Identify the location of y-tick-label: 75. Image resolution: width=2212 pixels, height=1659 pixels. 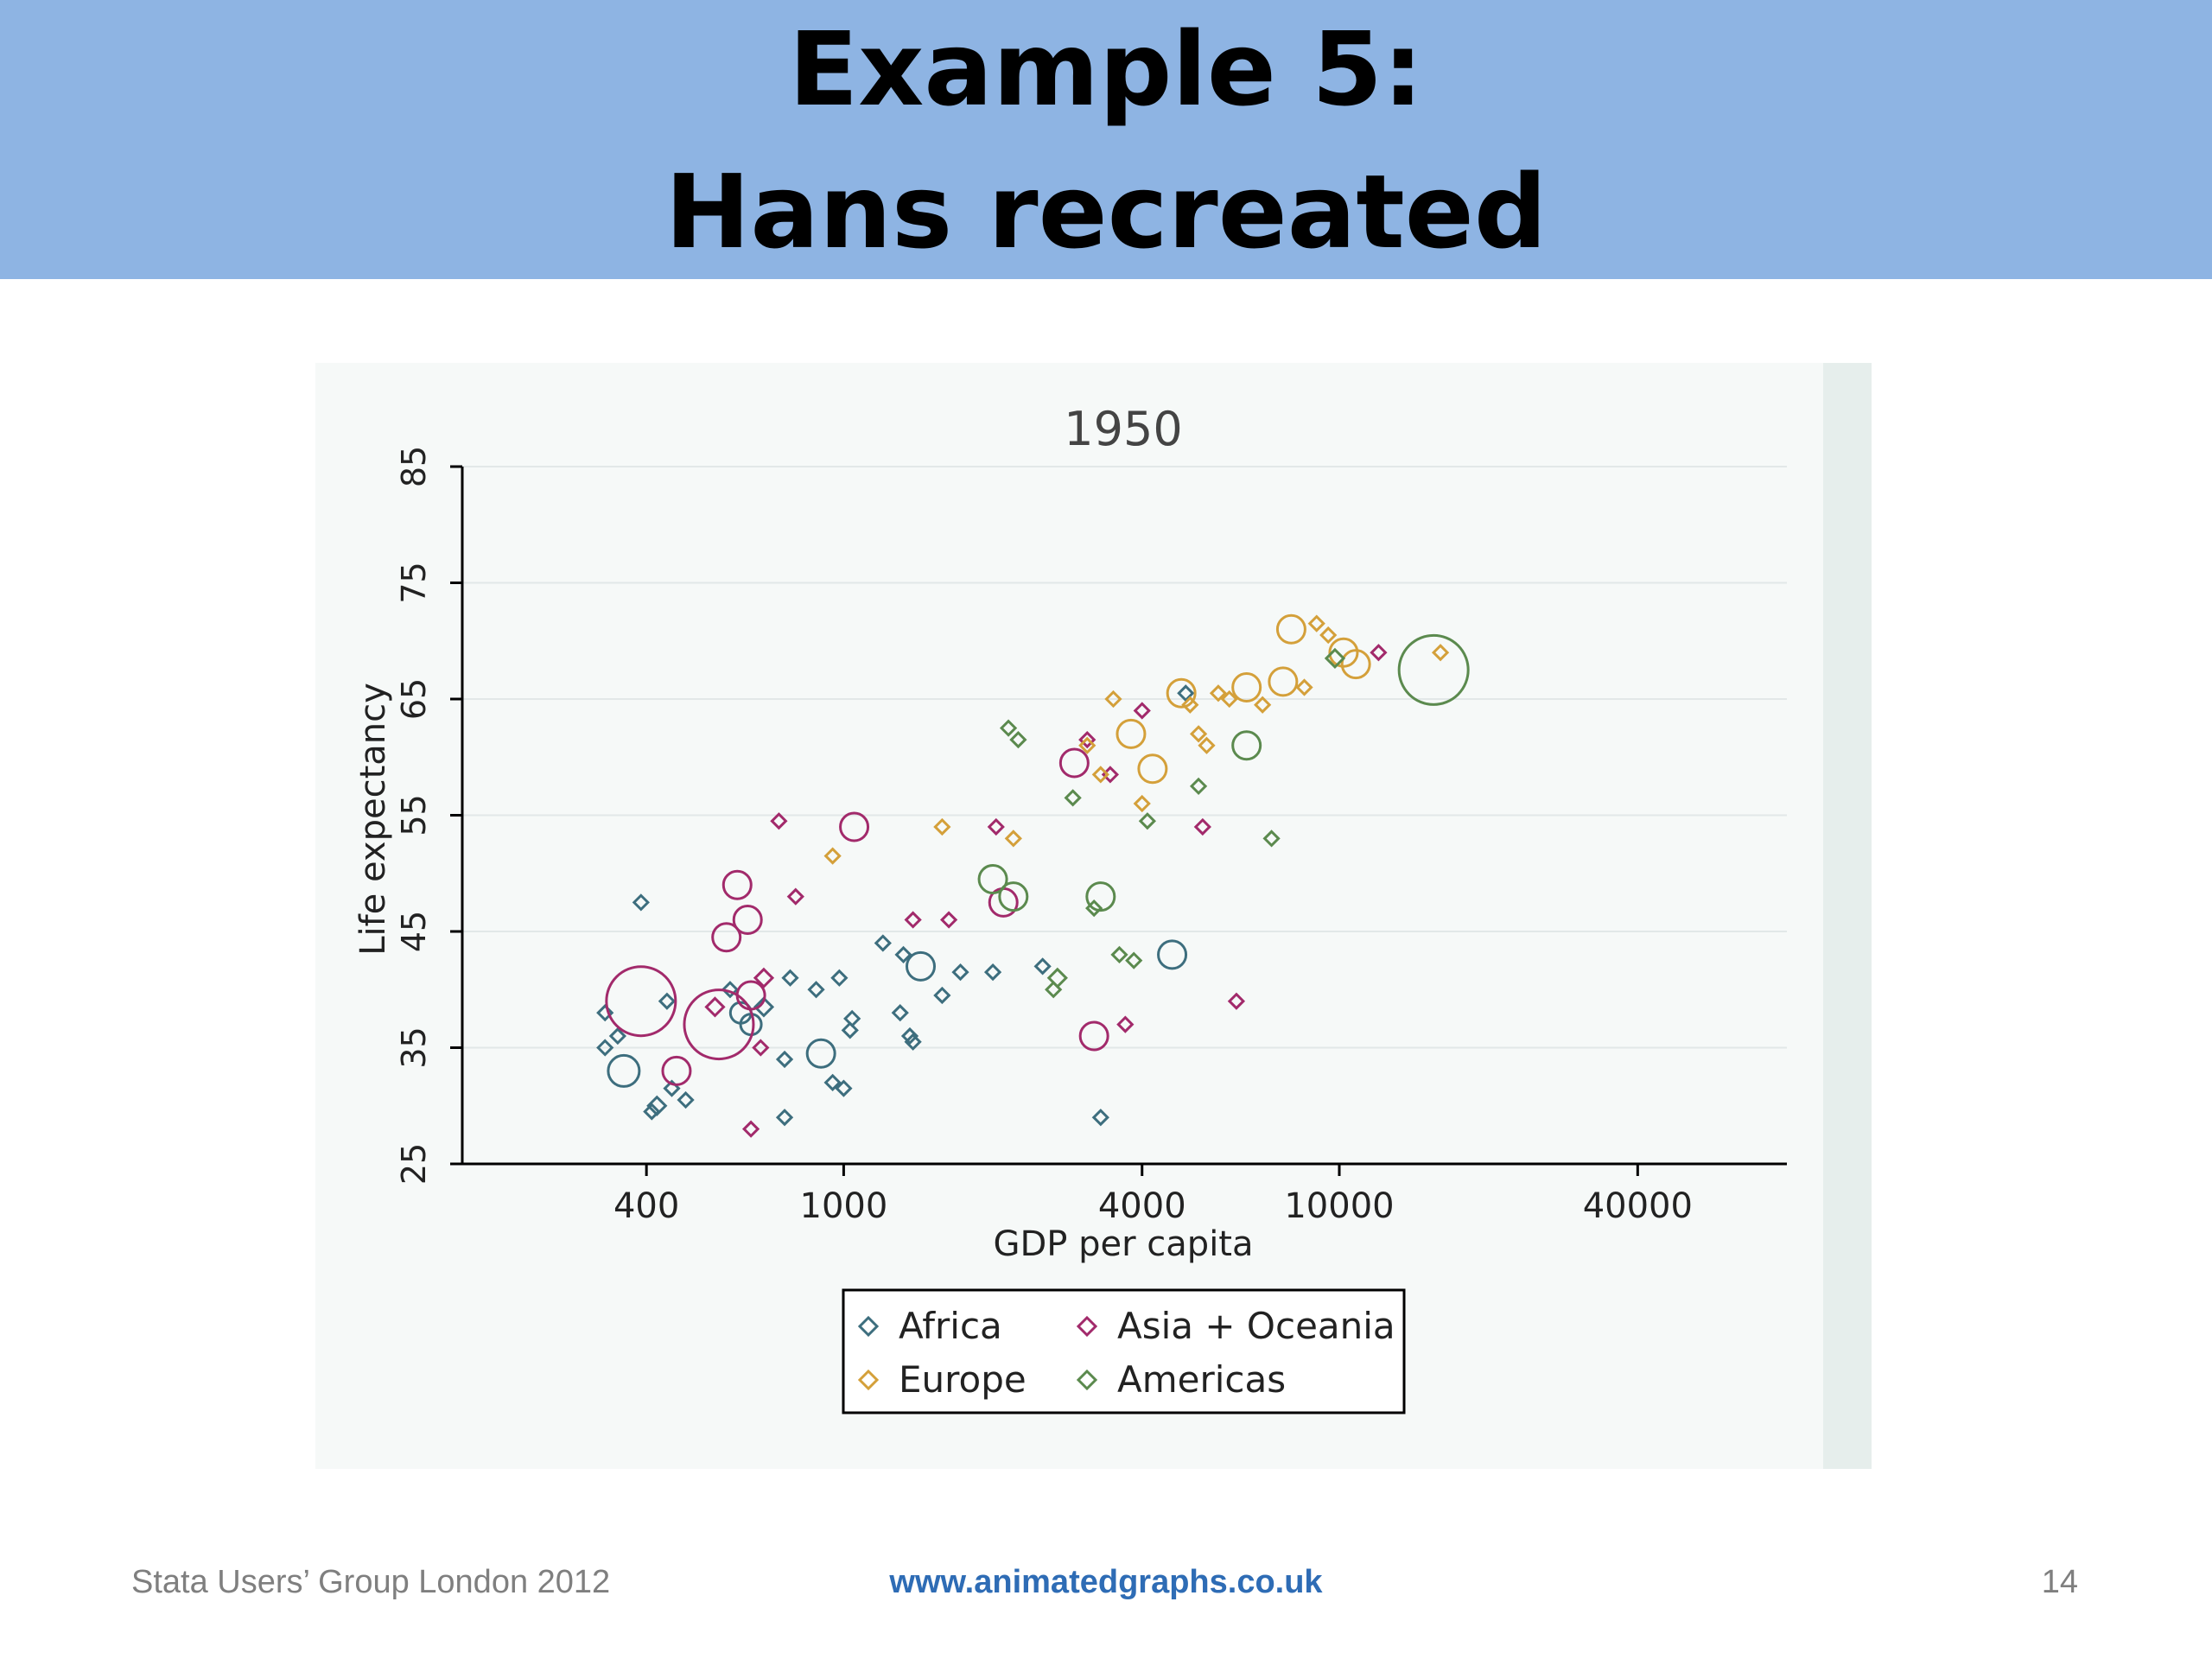
(414, 582).